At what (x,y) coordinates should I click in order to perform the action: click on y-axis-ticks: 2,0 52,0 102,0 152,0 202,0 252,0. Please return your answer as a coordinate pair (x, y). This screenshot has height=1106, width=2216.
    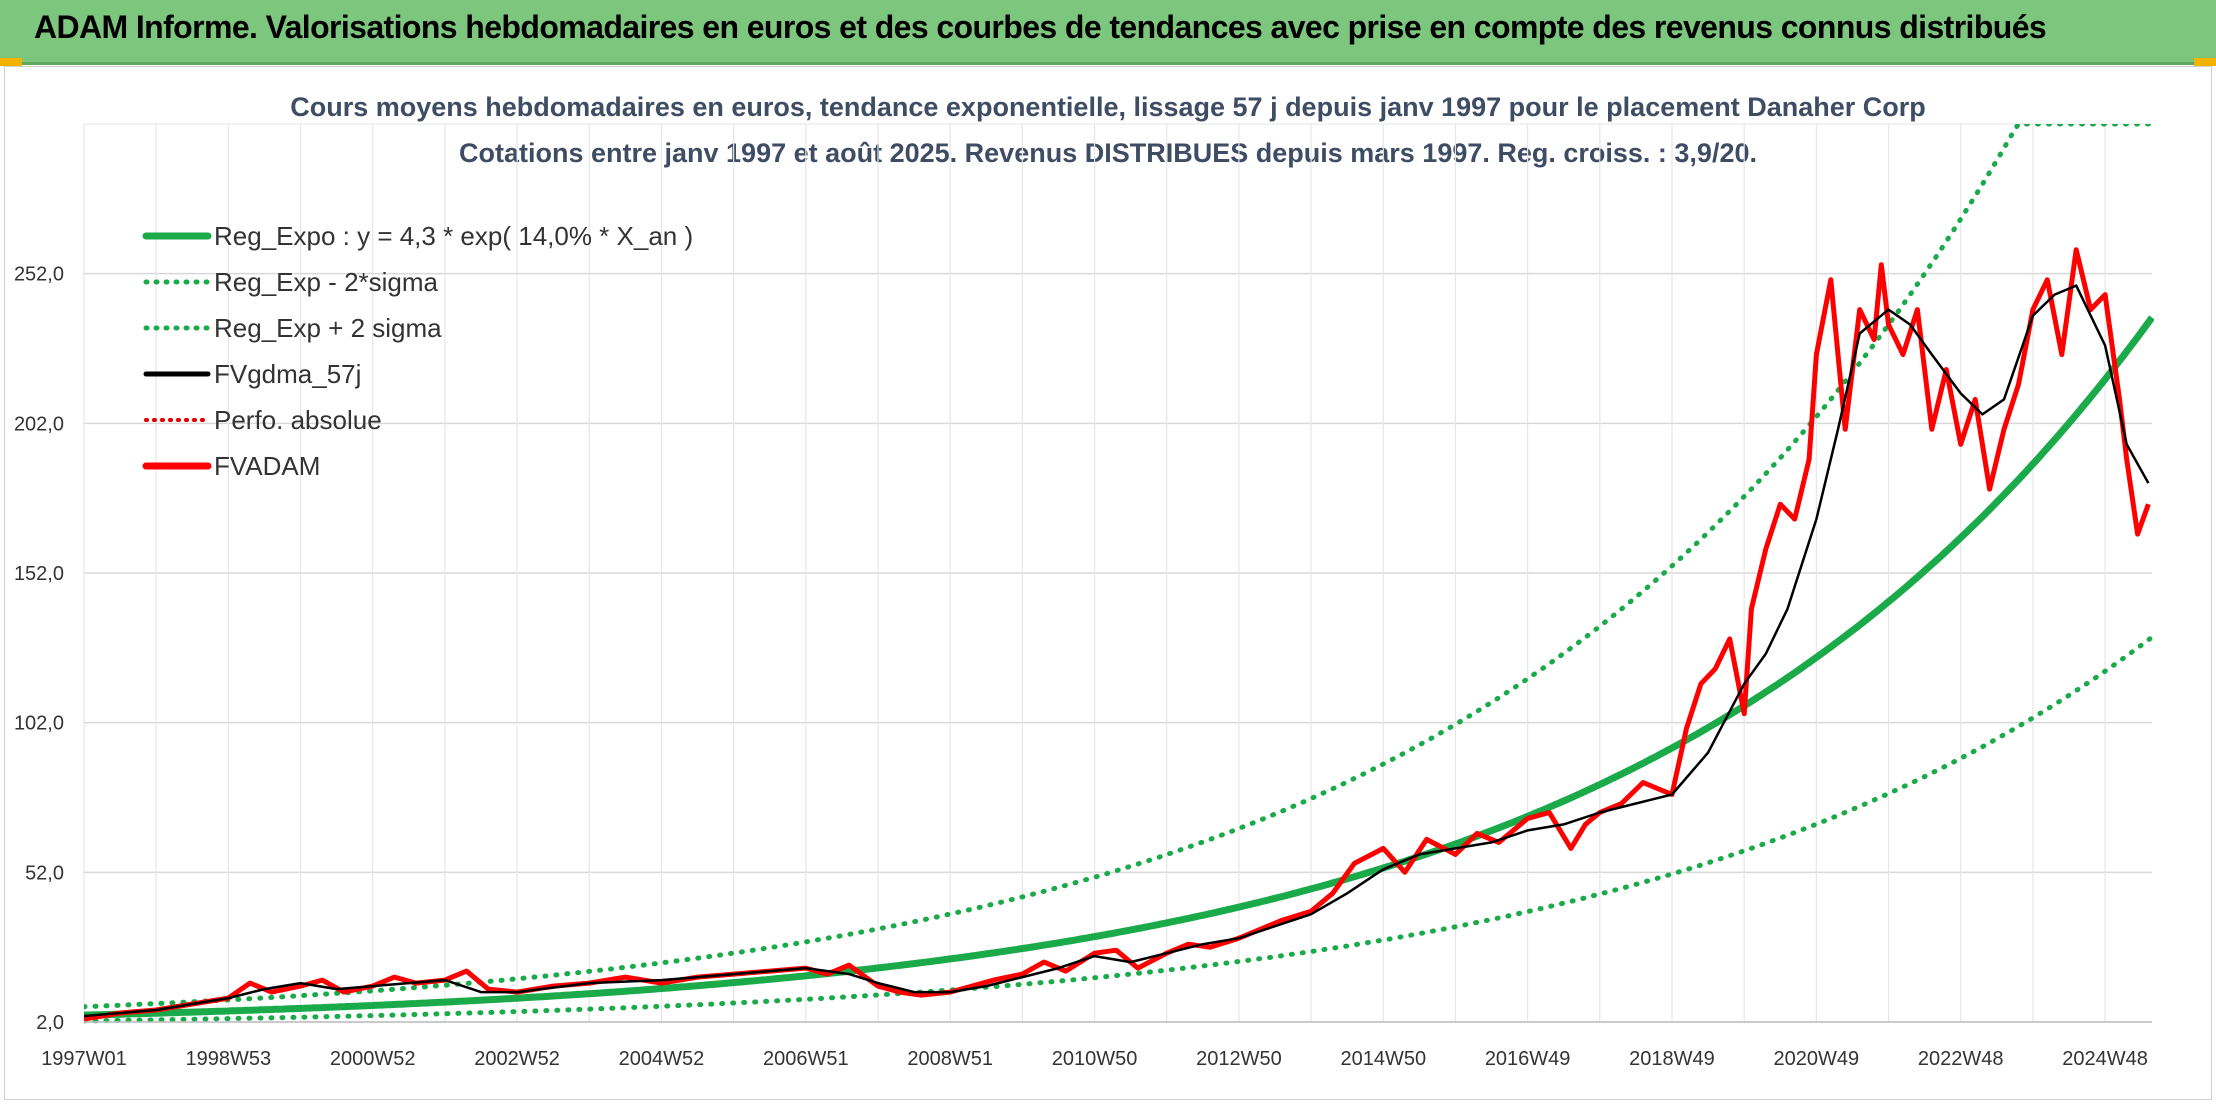
    Looking at the image, I should click on (39, 649).